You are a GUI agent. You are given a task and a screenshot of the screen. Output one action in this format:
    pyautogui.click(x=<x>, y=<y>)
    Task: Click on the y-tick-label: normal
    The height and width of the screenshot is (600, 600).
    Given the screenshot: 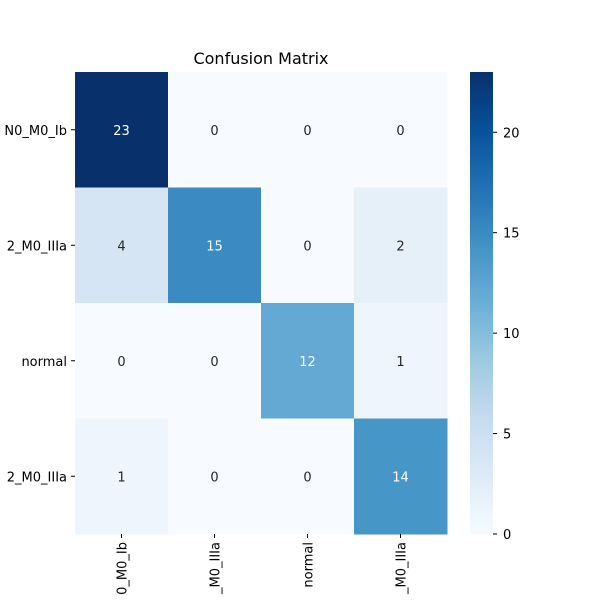 What is the action you would take?
    pyautogui.click(x=44, y=362)
    